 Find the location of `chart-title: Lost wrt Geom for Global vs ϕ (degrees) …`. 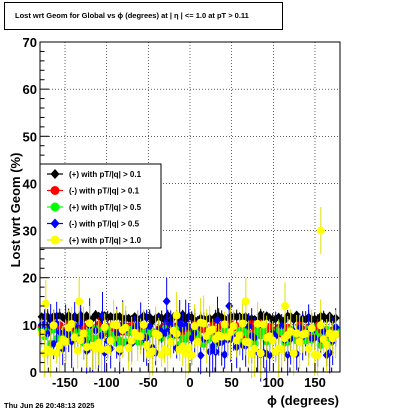

chart-title: Lost wrt Geom for Global vs ϕ (degrees) … is located at coordinates (132, 15).